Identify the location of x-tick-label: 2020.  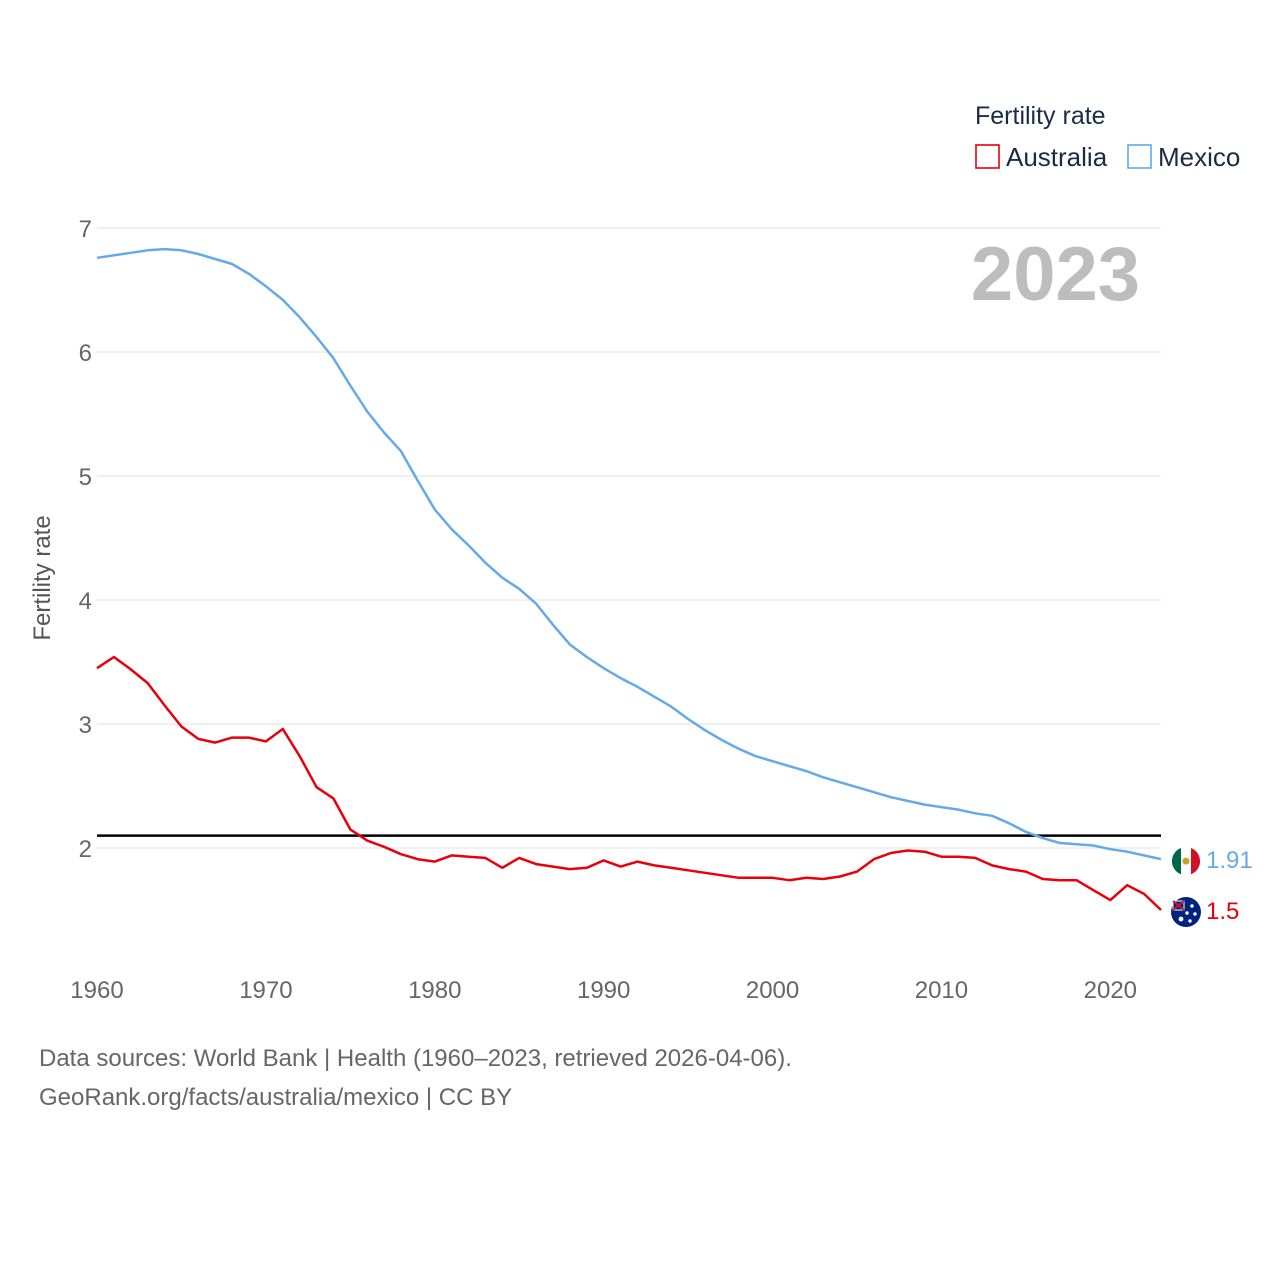
(1110, 990).